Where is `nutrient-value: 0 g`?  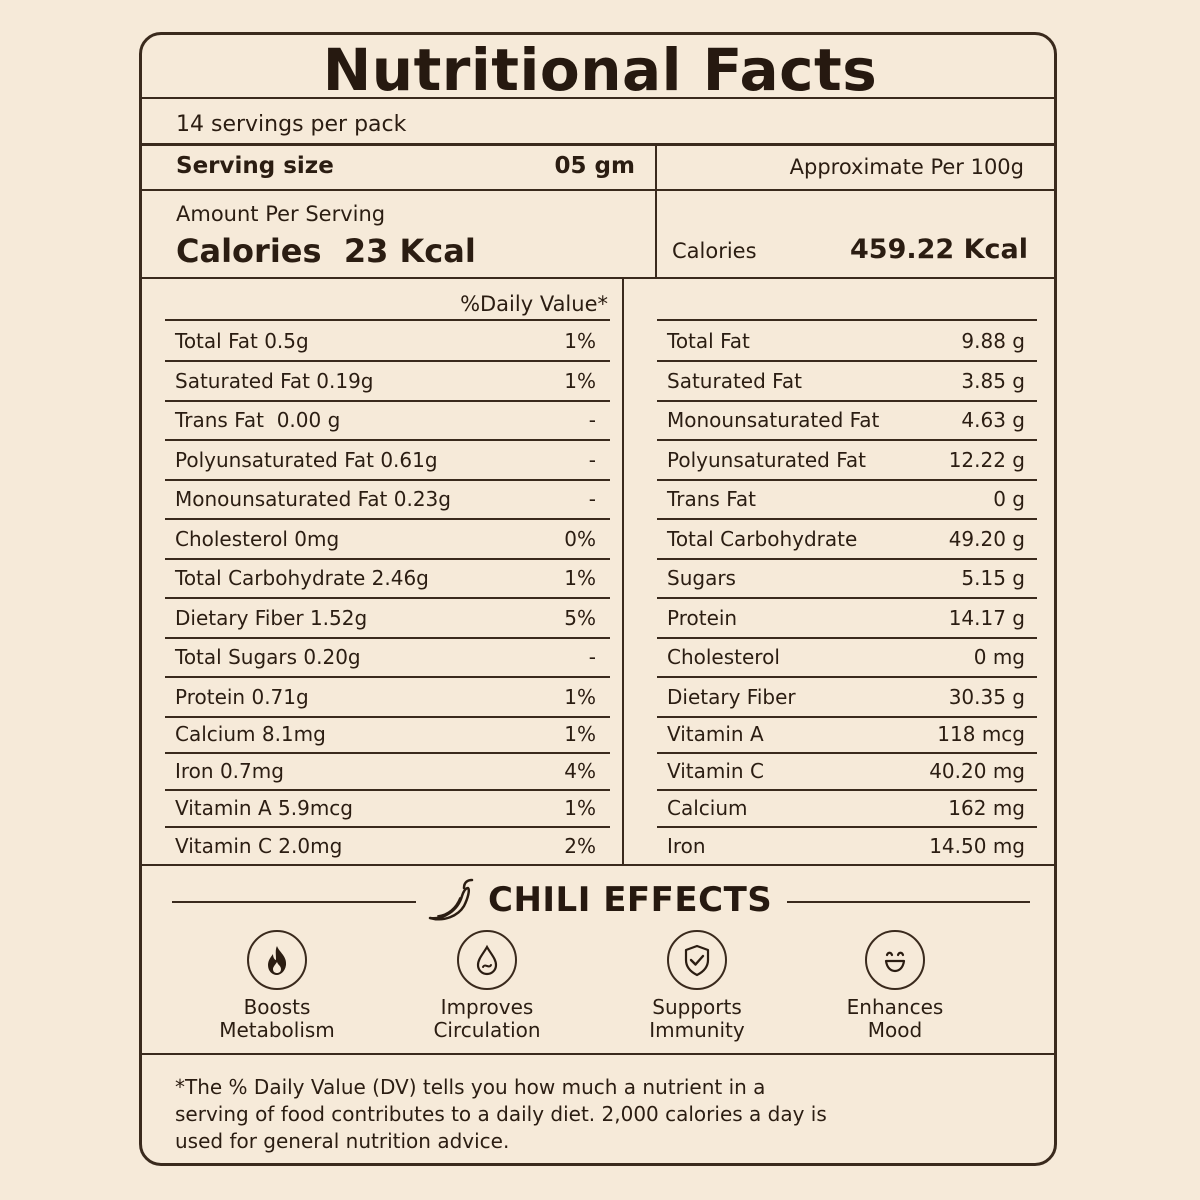 nutrient-value: 0 g is located at coordinates (1009, 499).